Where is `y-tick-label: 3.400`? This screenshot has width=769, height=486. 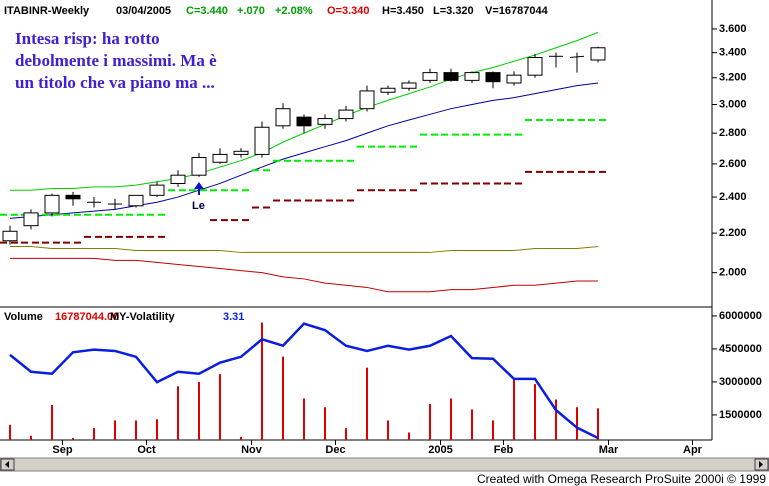 y-tick-label: 3.400 is located at coordinates (733, 53).